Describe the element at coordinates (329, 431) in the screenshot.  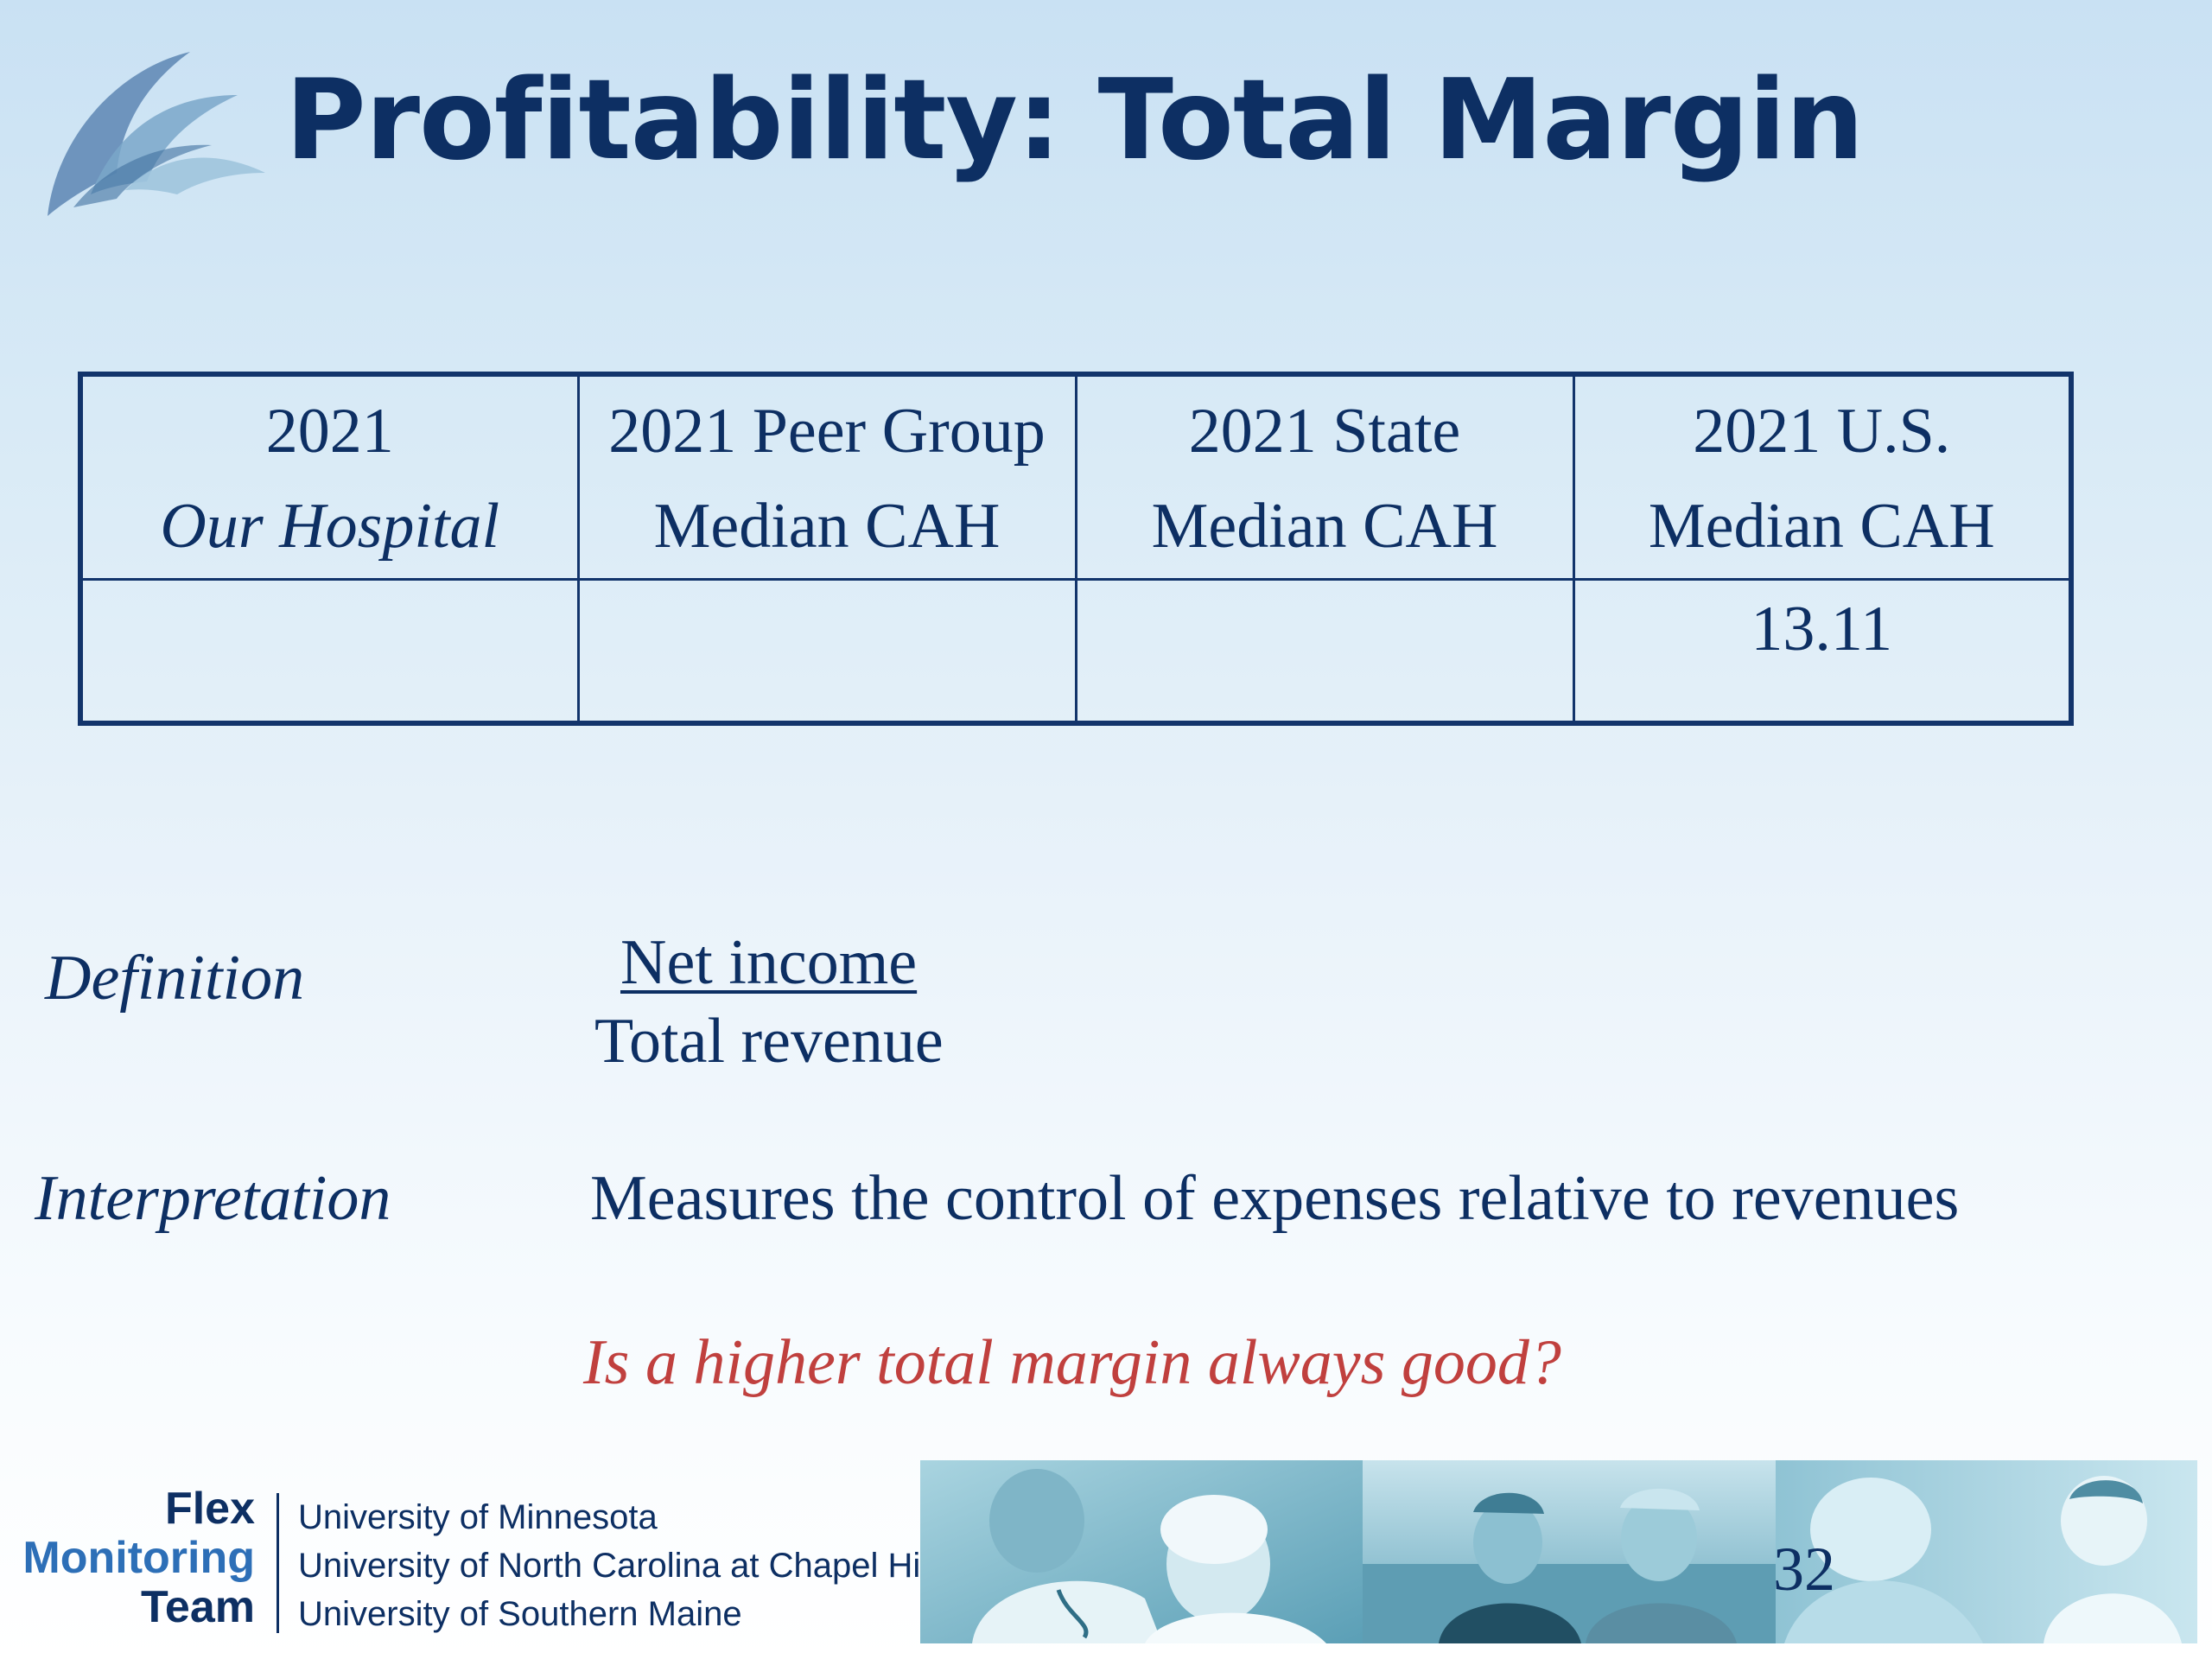
I see `header-line1: 2021` at that location.